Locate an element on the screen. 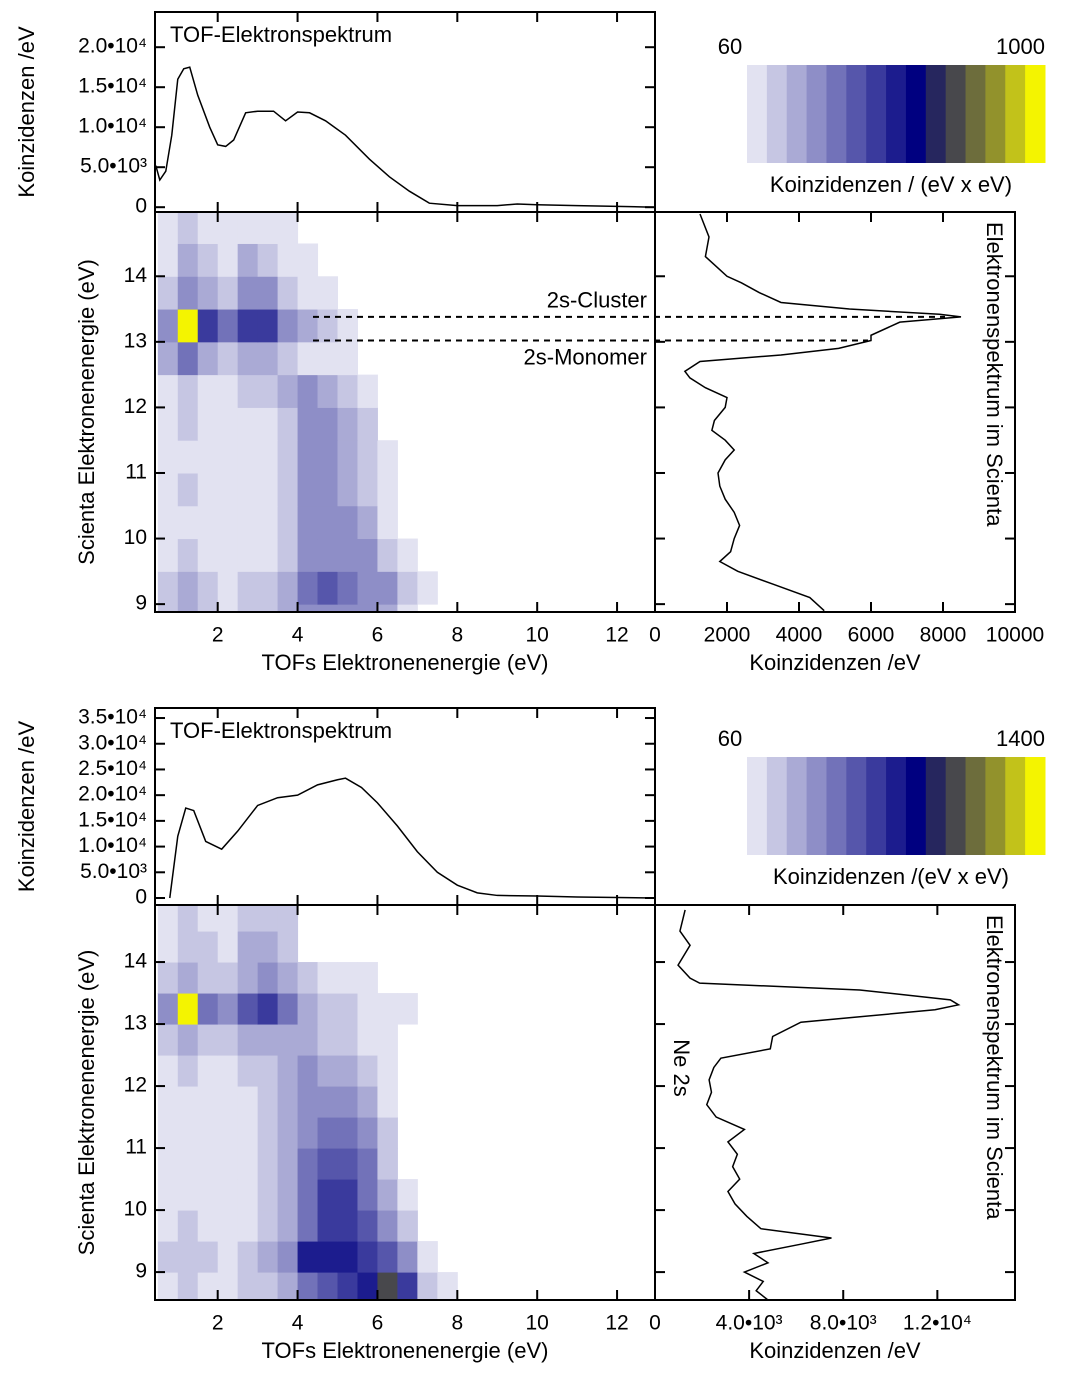 This screenshot has width=1076, height=1376. x-tick-label: 2000 is located at coordinates (727, 635).